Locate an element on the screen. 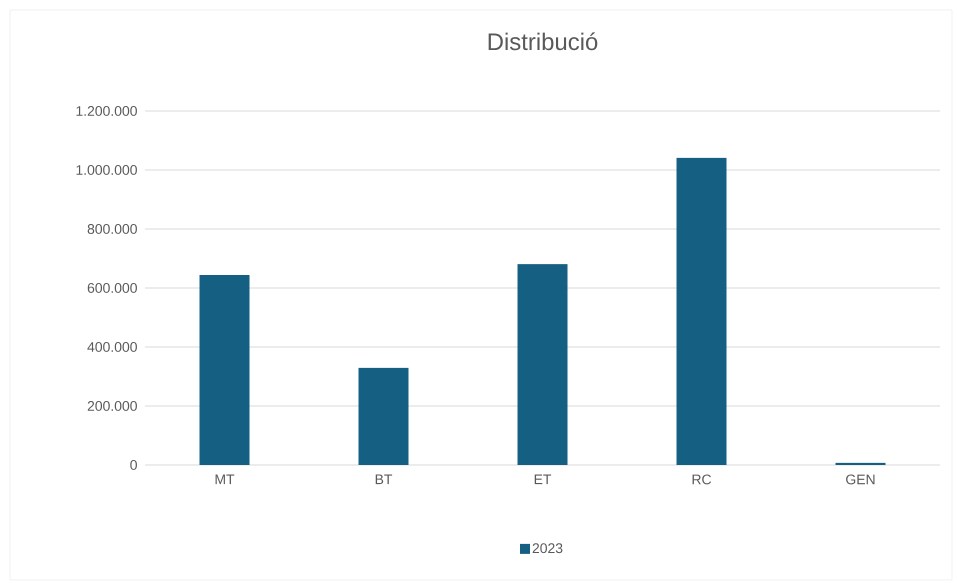 The image size is (957, 583). x-tick-label: ET is located at coordinates (543, 479).